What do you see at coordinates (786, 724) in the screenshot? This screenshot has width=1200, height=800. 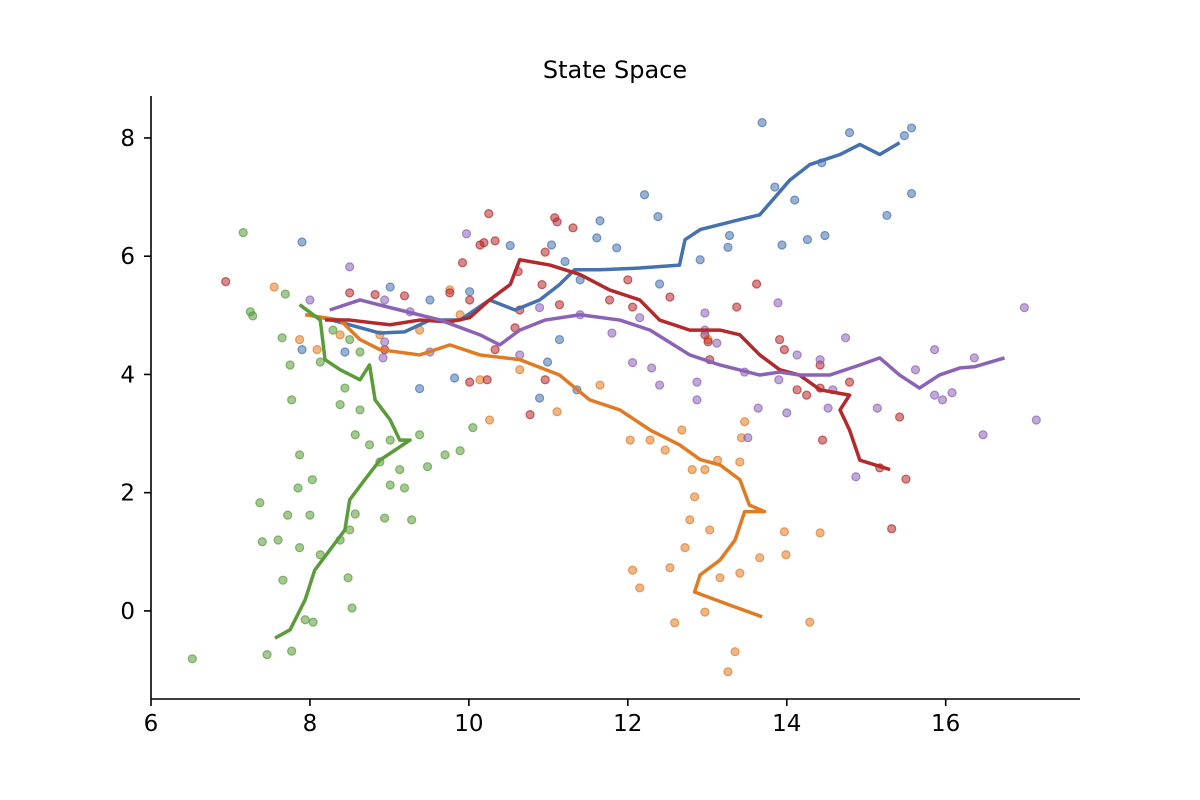 I see `x-tick-label: 14` at bounding box center [786, 724].